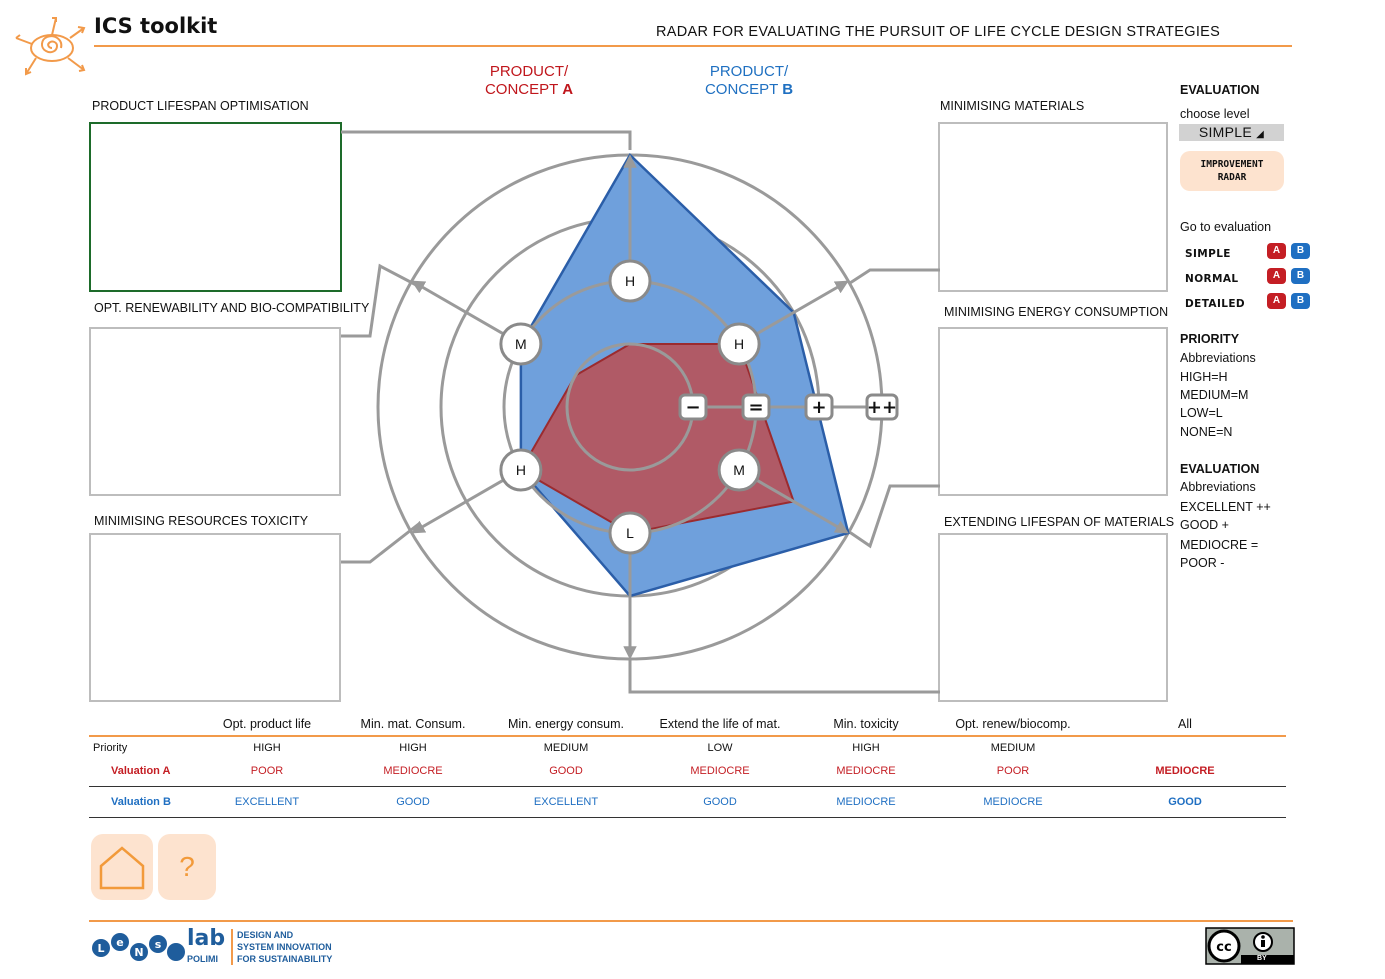 This screenshot has width=1385, height=979. I want to click on eval-simple-label: SIMPLE, so click(1208, 254).